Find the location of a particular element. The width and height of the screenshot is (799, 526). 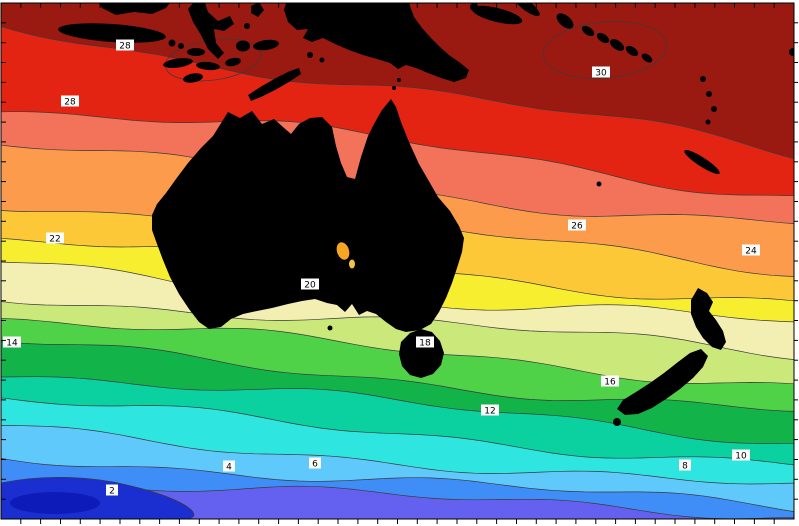

contour-label: 2 is located at coordinates (112, 490).